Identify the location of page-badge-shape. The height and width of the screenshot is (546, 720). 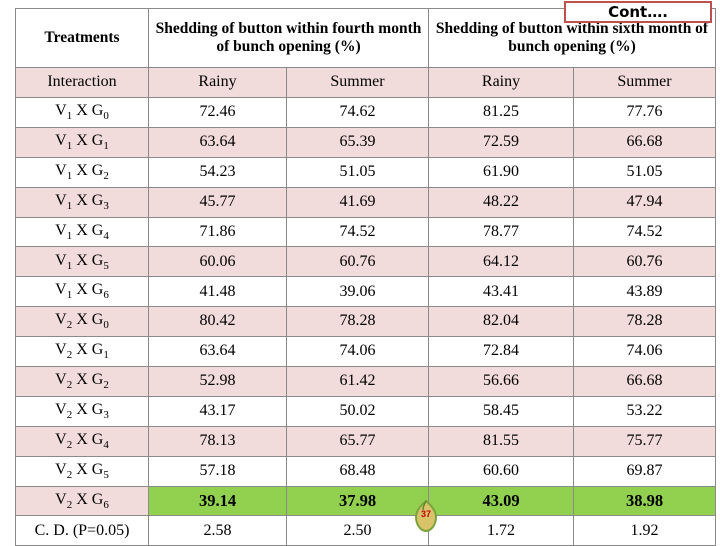
(426, 516).